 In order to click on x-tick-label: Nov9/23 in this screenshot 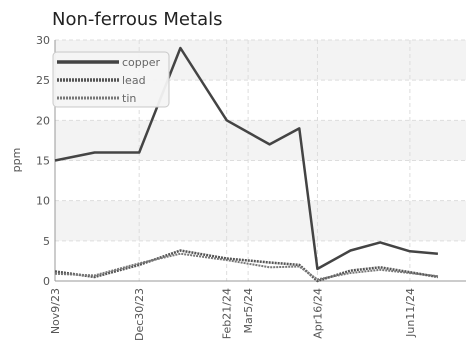, I will do `click(55, 311)`.